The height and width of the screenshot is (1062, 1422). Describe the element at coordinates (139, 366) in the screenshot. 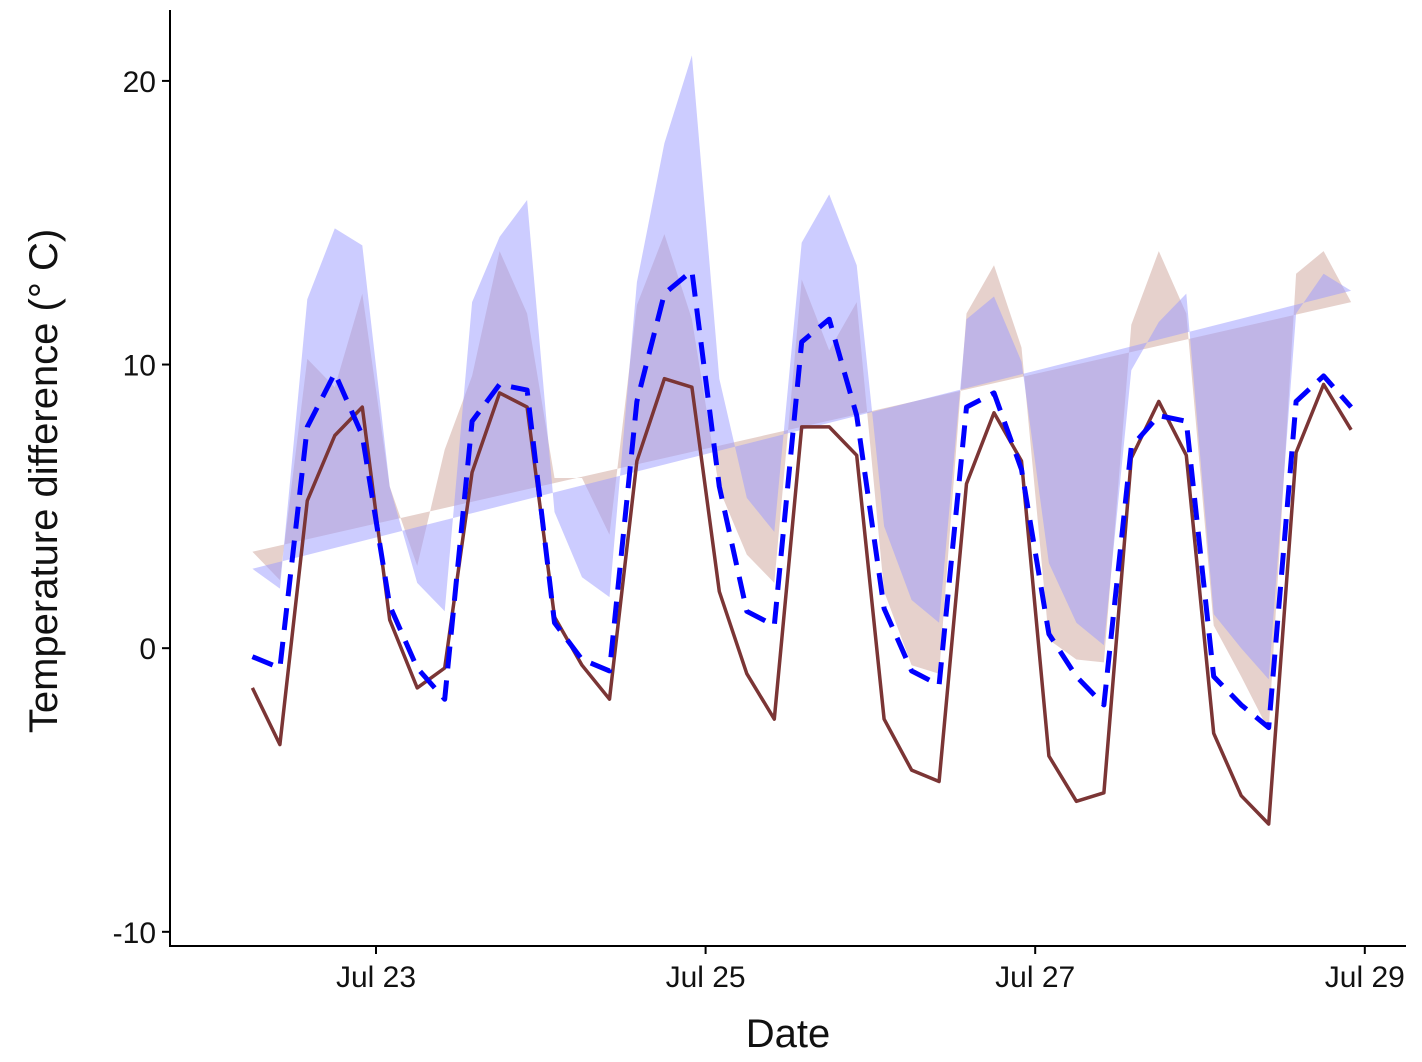

I see `y-tick-label: 10` at that location.